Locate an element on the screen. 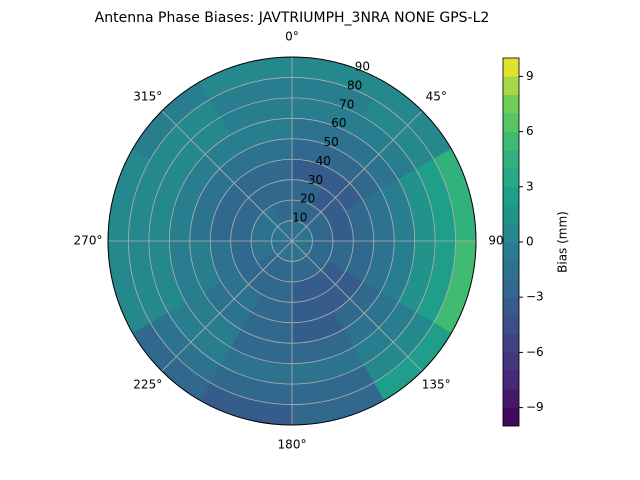  theta-tick-label: 135° is located at coordinates (436, 385).